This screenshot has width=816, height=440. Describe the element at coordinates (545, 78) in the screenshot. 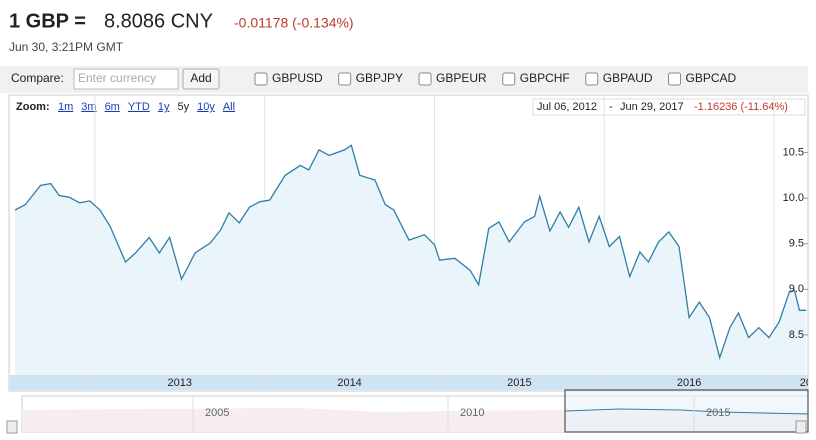

I see `checkbox-label: GBPCHF` at that location.